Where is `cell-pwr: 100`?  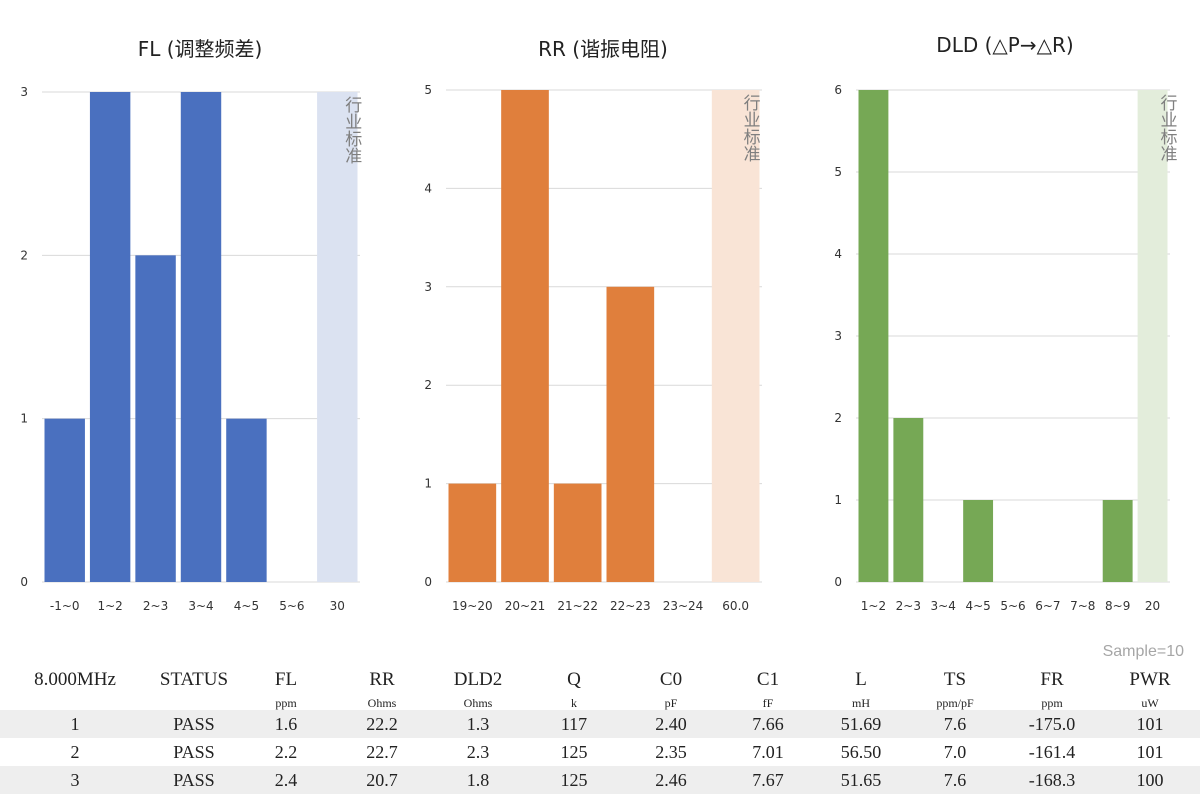
cell-pwr: 100 is located at coordinates (1150, 780).